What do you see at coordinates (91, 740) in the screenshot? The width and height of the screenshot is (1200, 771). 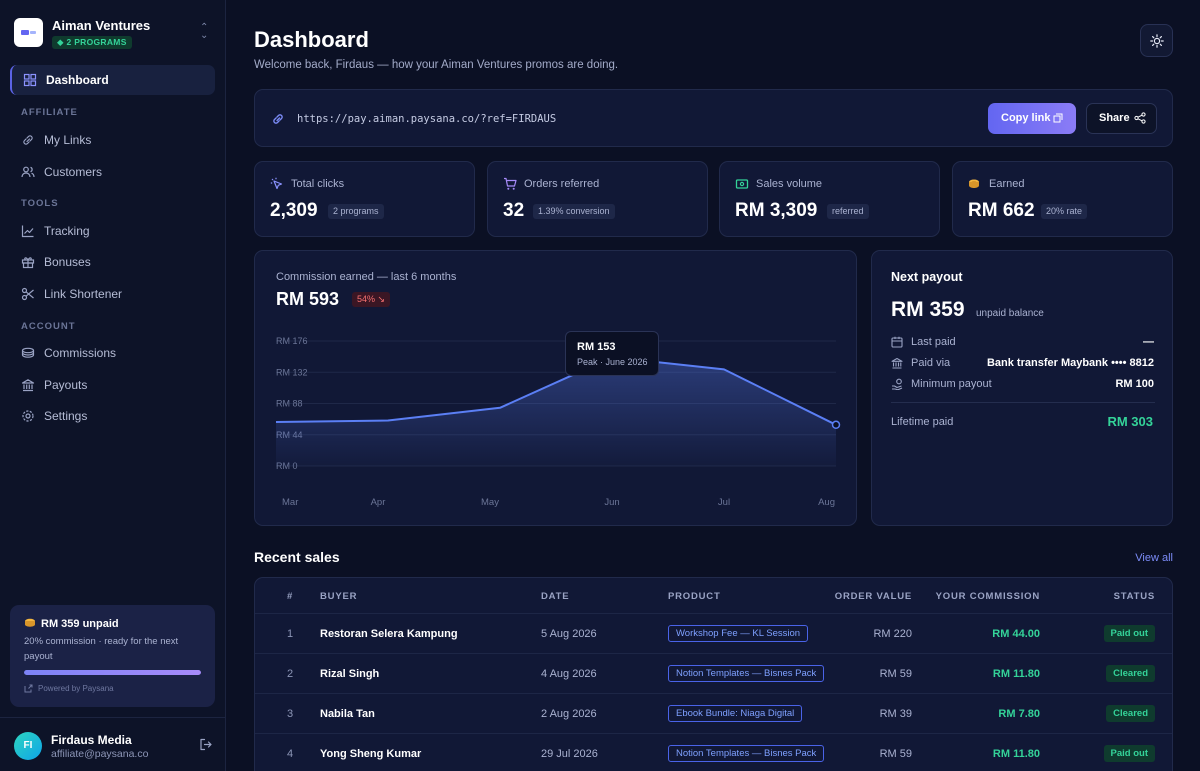 I see `user-name: Firdaus Media` at bounding box center [91, 740].